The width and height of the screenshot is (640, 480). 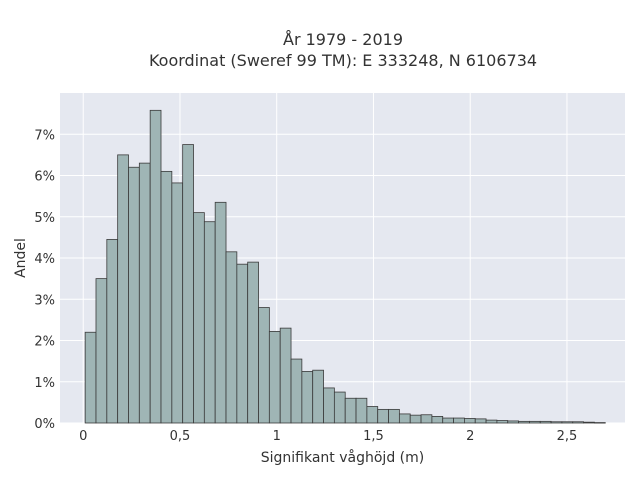 I want to click on x-axis-title: Signifikant våghöjd (m), so click(x=342, y=457).